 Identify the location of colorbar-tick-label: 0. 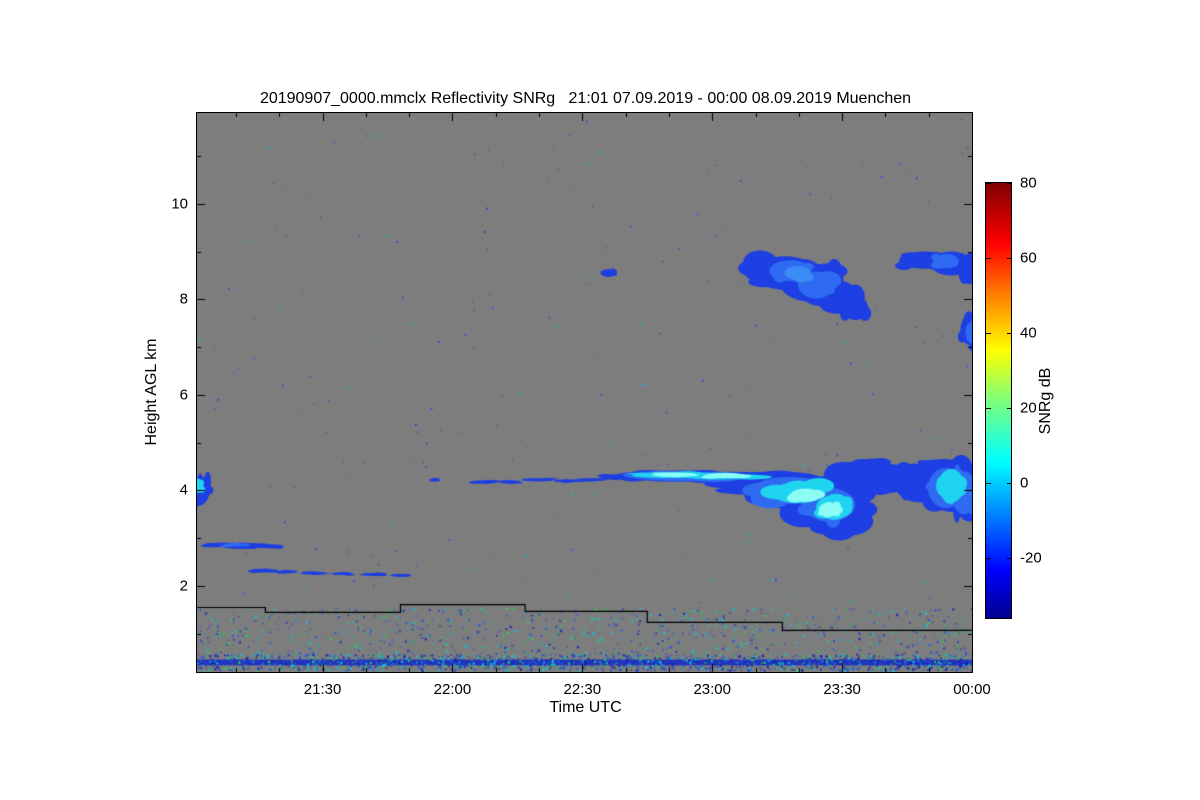
(1024, 483).